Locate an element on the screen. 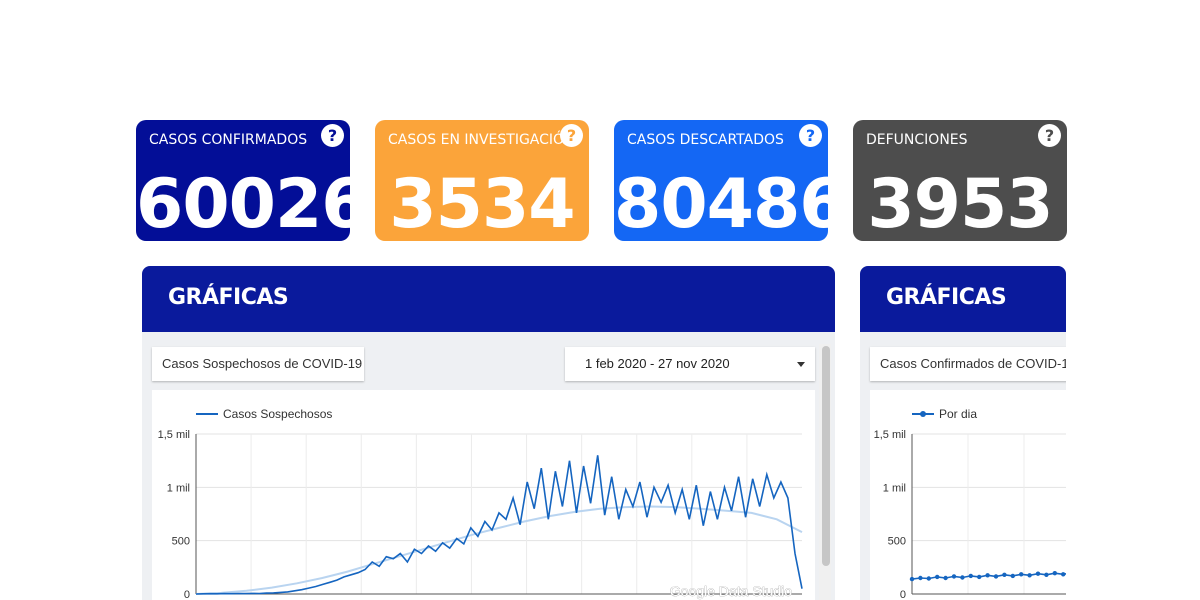  legend-label: Por dia is located at coordinates (958, 414).